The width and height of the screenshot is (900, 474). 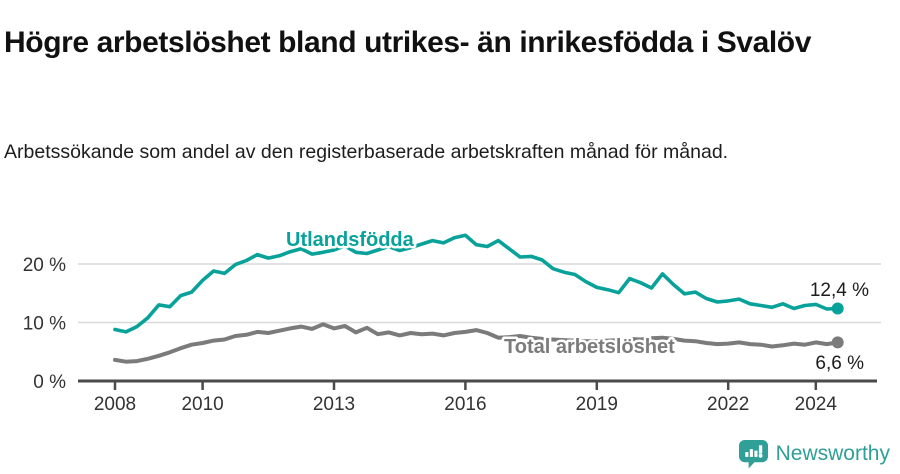 I want to click on y-tick-label: 20 %, so click(x=44, y=265).